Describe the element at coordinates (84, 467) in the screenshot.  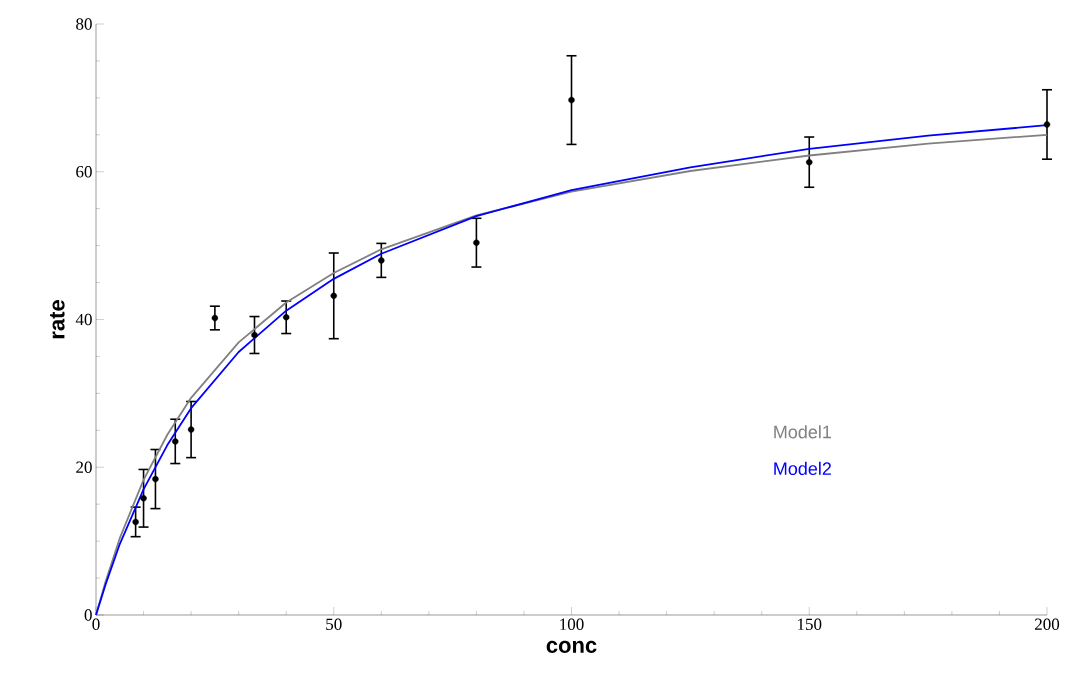
I see `y-tick-label: 20` at that location.